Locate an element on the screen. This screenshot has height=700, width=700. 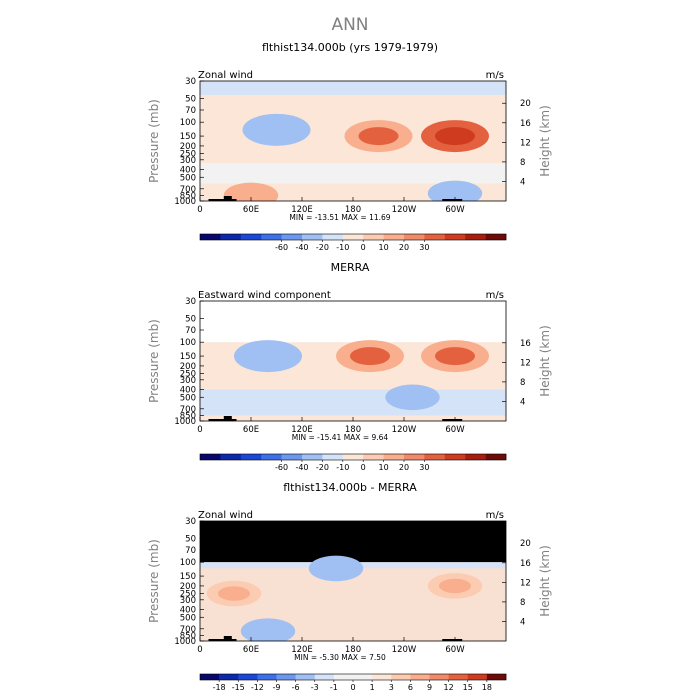
figure-title: ANN is located at coordinates (349, 25).